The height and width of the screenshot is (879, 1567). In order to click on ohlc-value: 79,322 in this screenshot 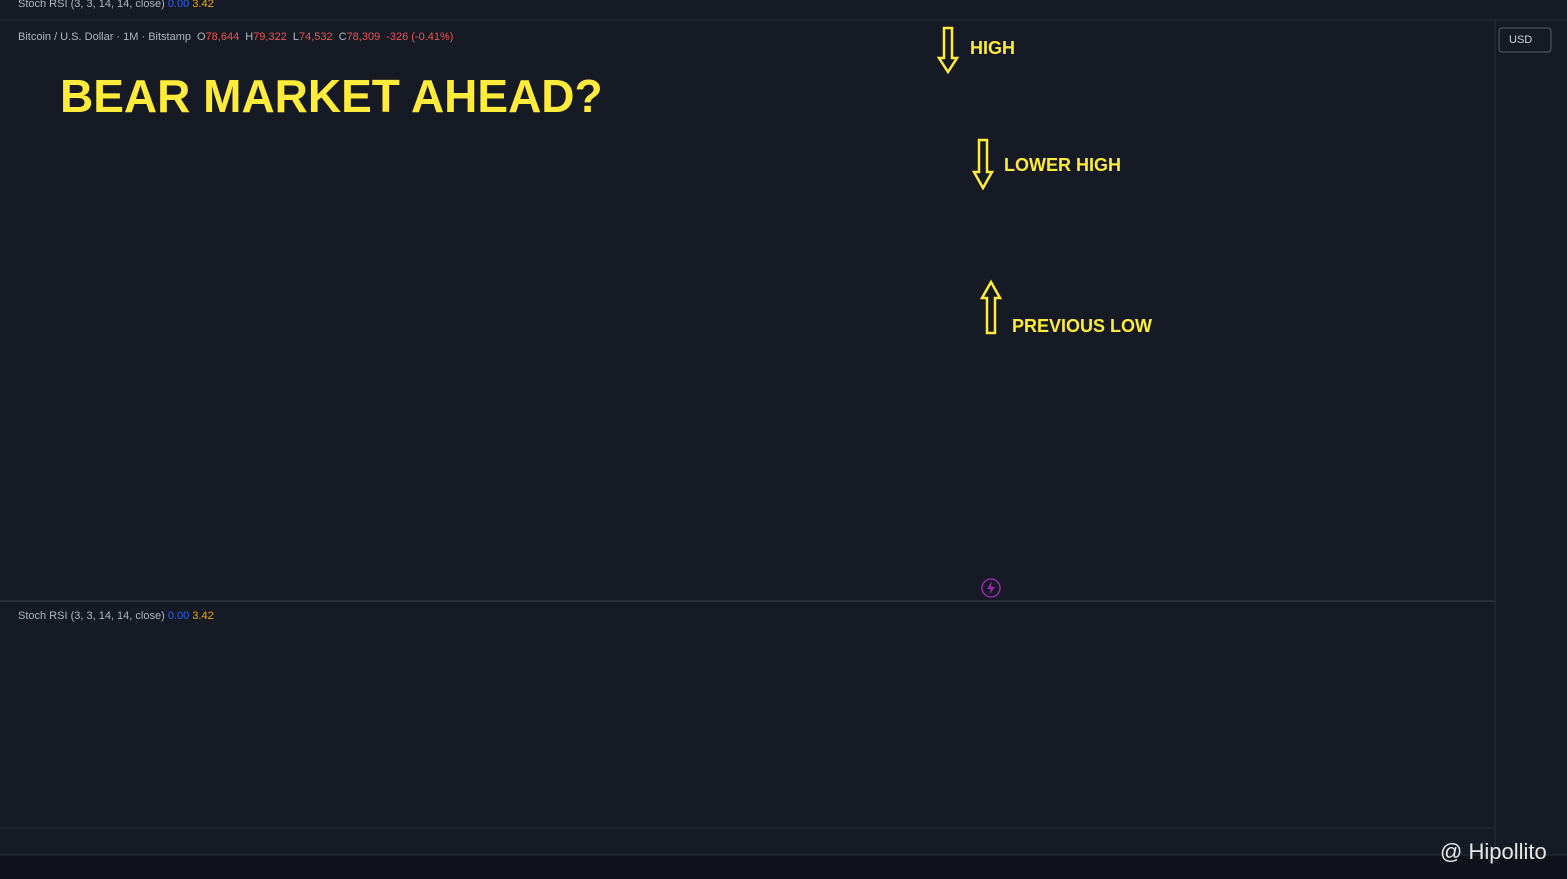, I will do `click(270, 37)`.